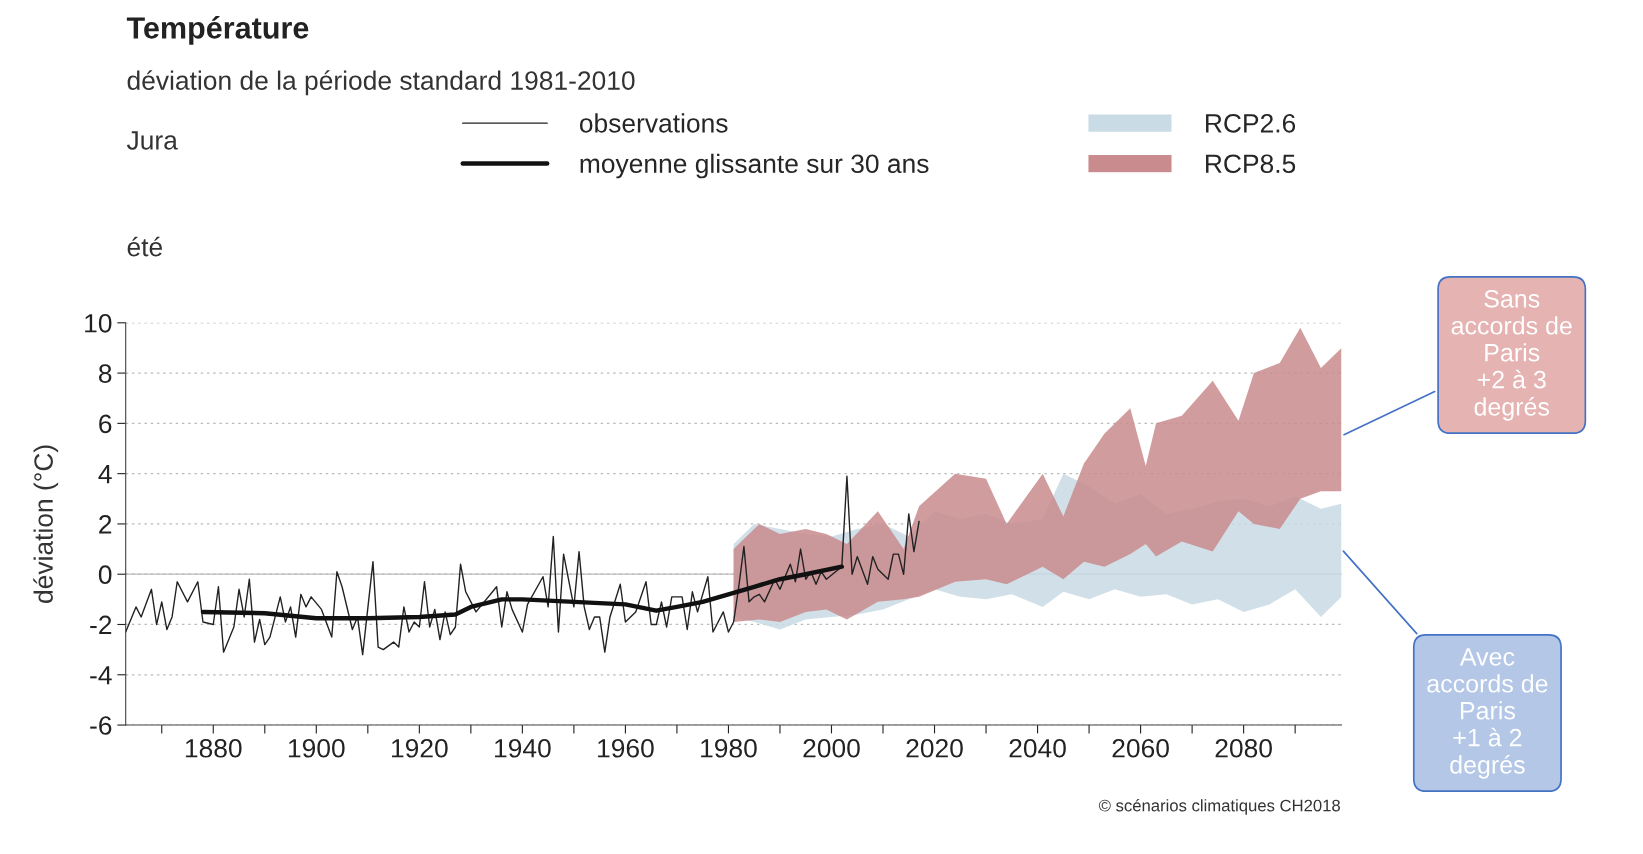 This screenshot has width=1643, height=854. Describe the element at coordinates (105, 575) in the screenshot. I see `y-tick-label: 0` at that location.